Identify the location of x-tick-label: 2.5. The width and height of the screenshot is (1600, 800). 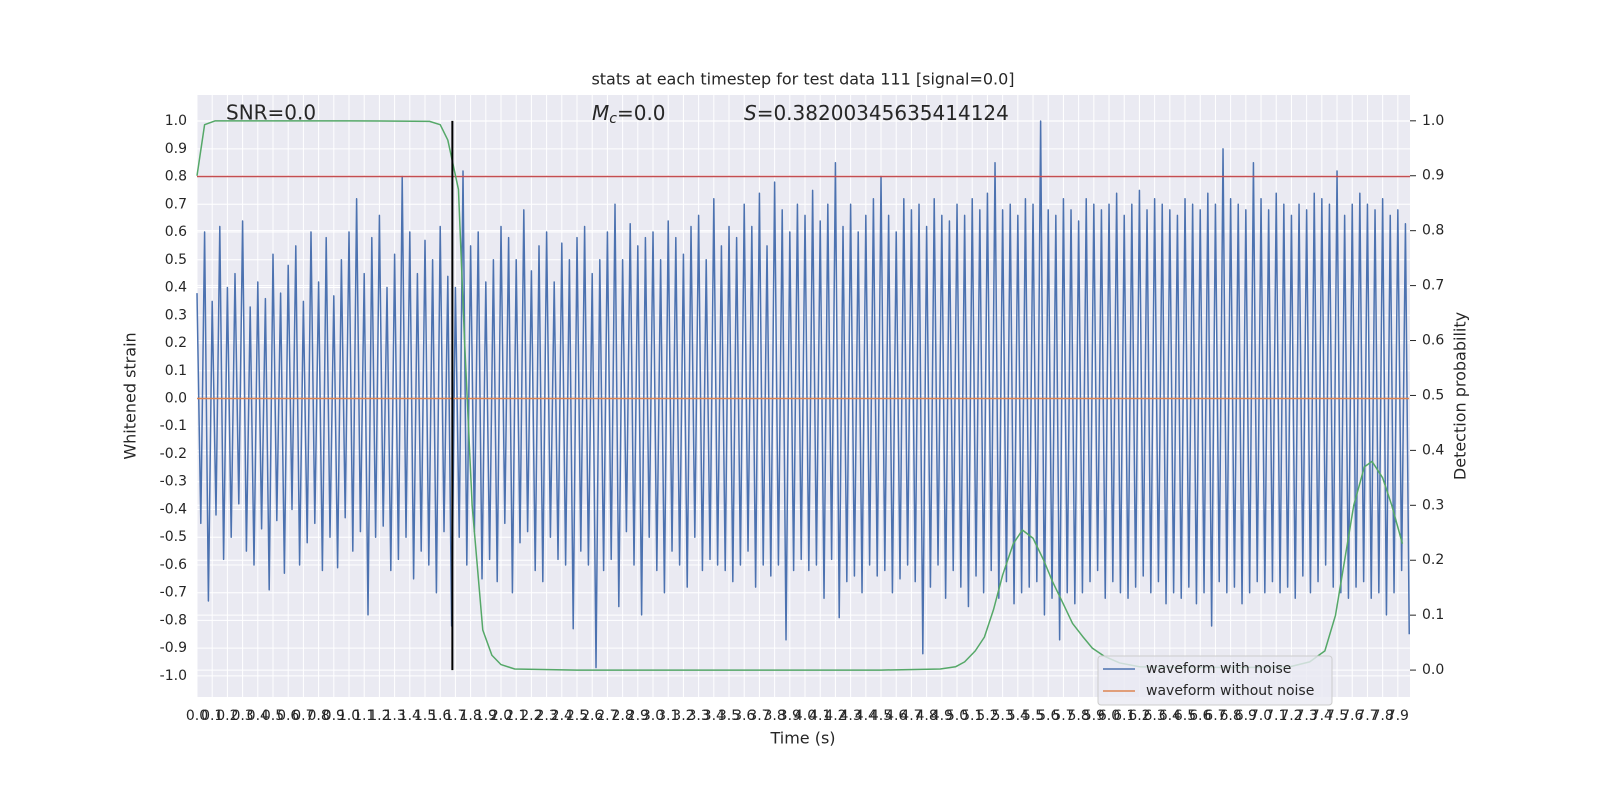
(577, 716).